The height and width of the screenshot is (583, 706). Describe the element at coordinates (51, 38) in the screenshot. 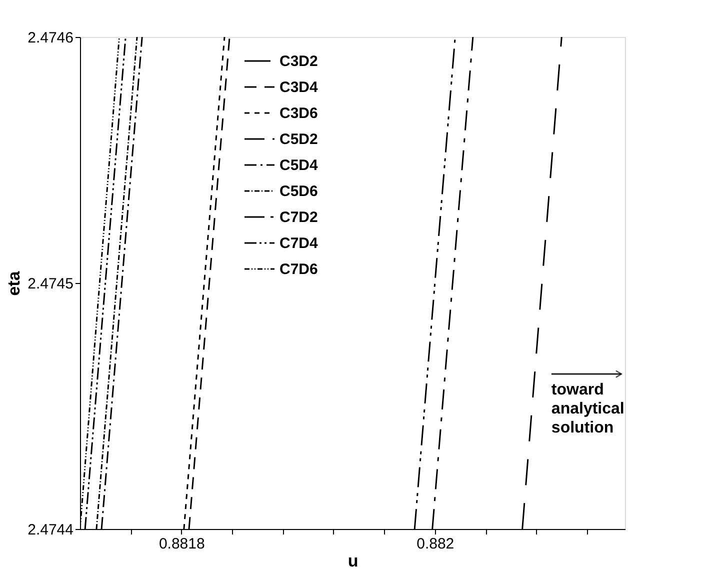

I see `y-tick-label: 2.4746` at that location.